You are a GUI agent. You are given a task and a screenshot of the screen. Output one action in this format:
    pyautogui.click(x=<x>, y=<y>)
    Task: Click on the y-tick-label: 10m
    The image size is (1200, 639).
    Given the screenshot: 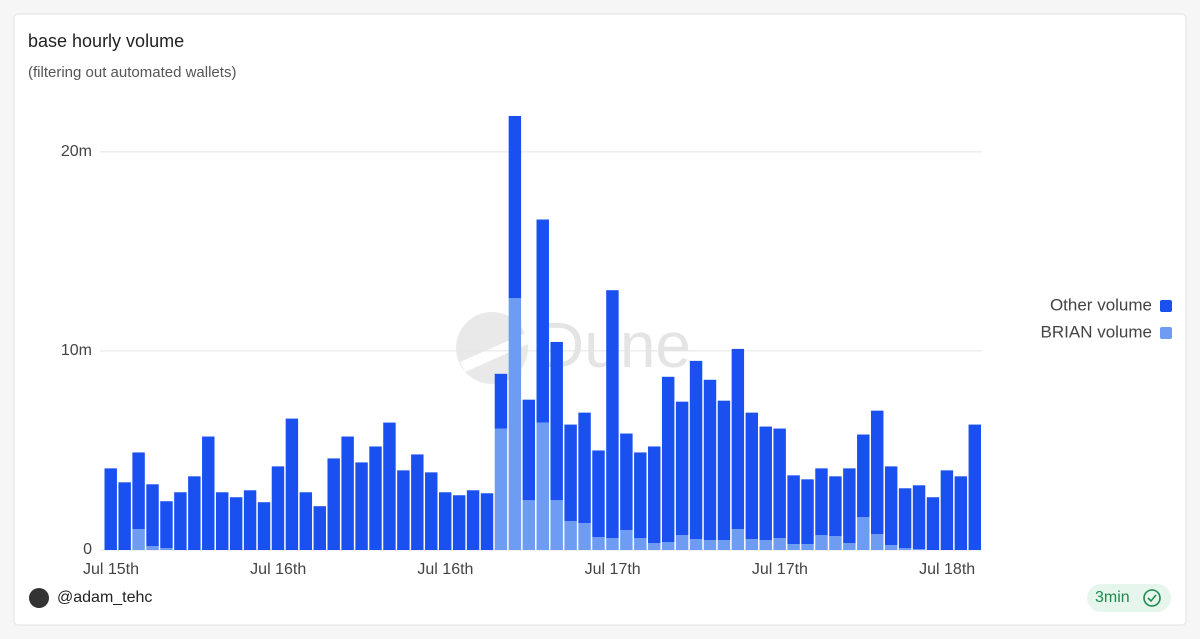 What is the action you would take?
    pyautogui.click(x=76, y=350)
    